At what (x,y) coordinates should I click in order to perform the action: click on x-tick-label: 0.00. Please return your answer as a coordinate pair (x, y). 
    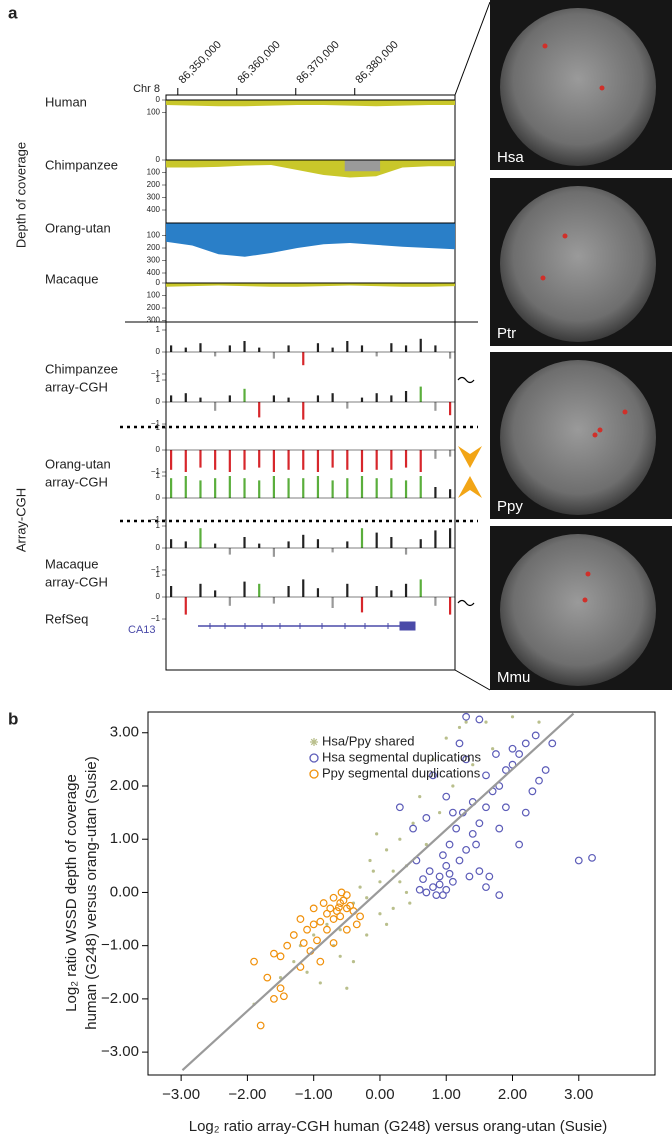
    Looking at the image, I should click on (379, 1094).